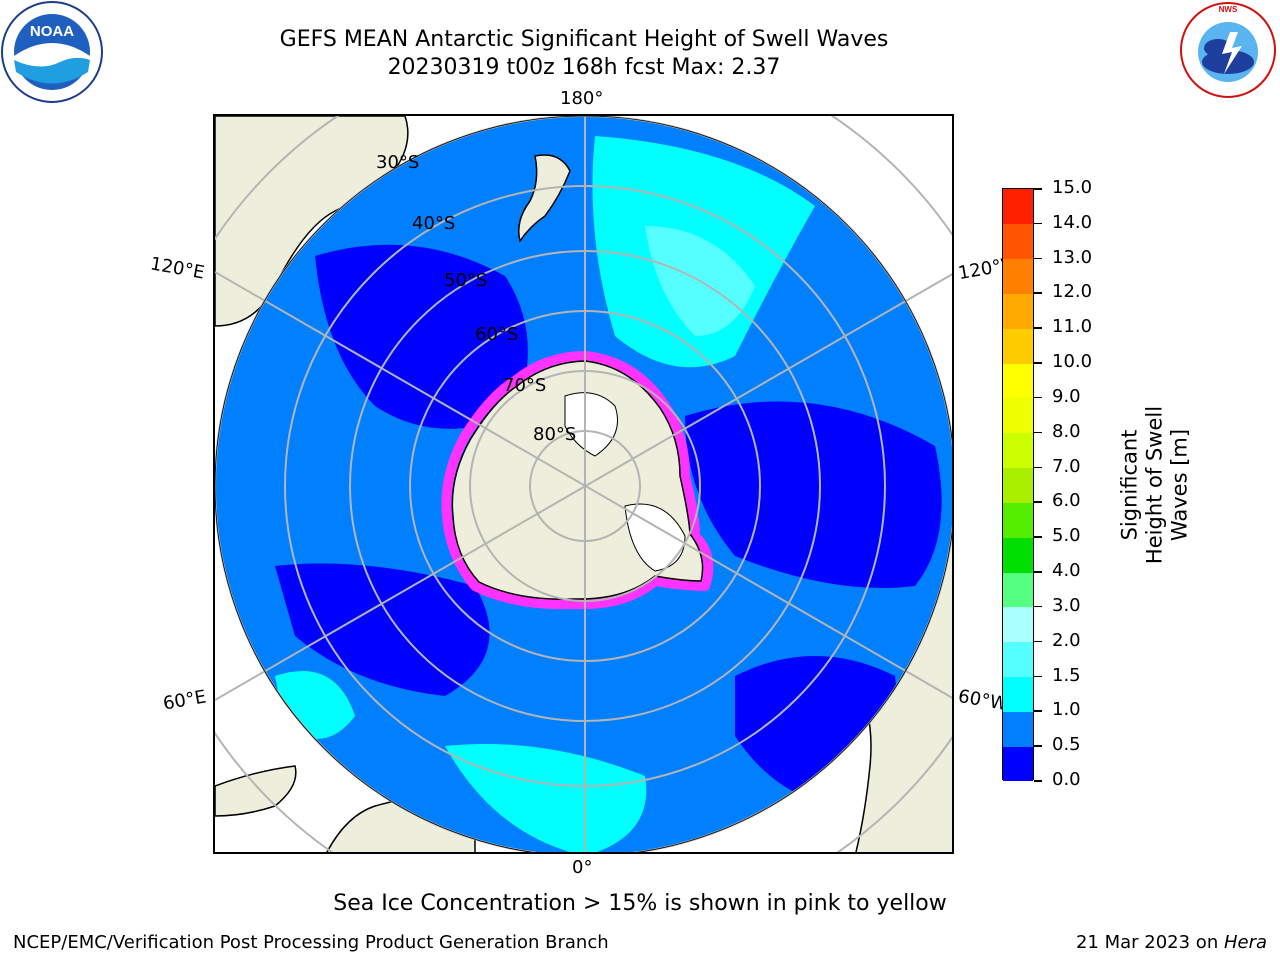 This screenshot has height=960, width=1280. What do you see at coordinates (1066, 396) in the screenshot?
I see `colorbar-tick-label: 9.0` at bounding box center [1066, 396].